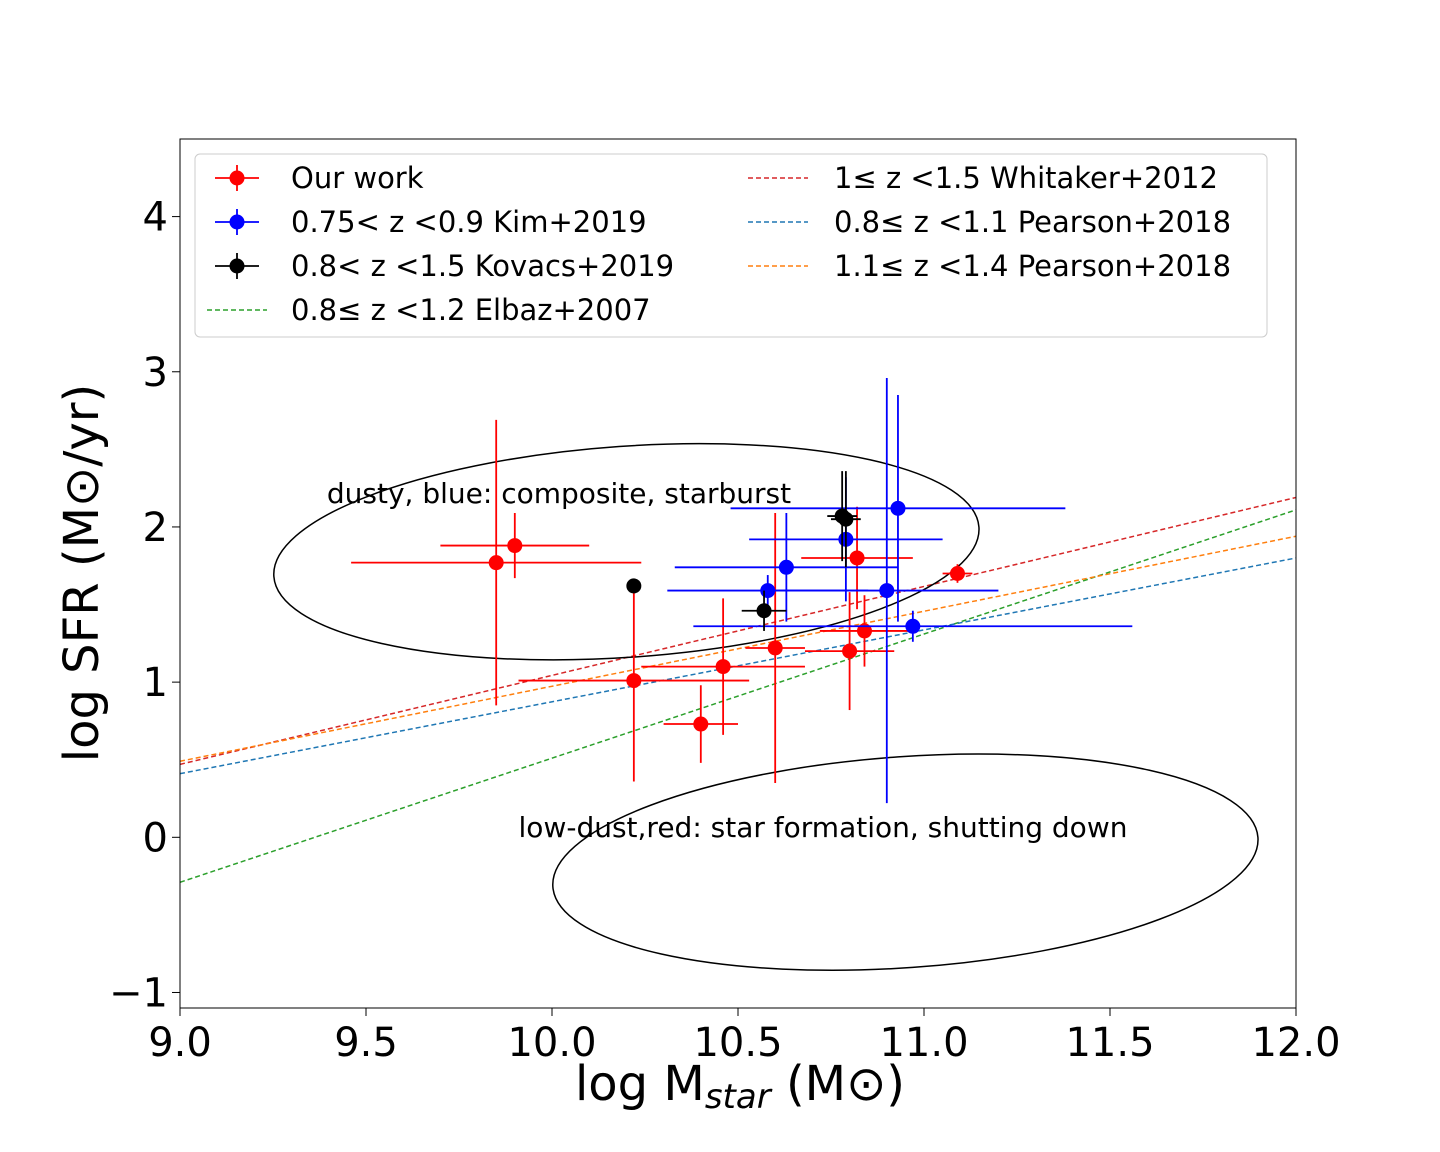 The height and width of the screenshot is (1152, 1440). I want to click on y-axis-ticks: −1 0 1 2 3 4, so click(144, 605).